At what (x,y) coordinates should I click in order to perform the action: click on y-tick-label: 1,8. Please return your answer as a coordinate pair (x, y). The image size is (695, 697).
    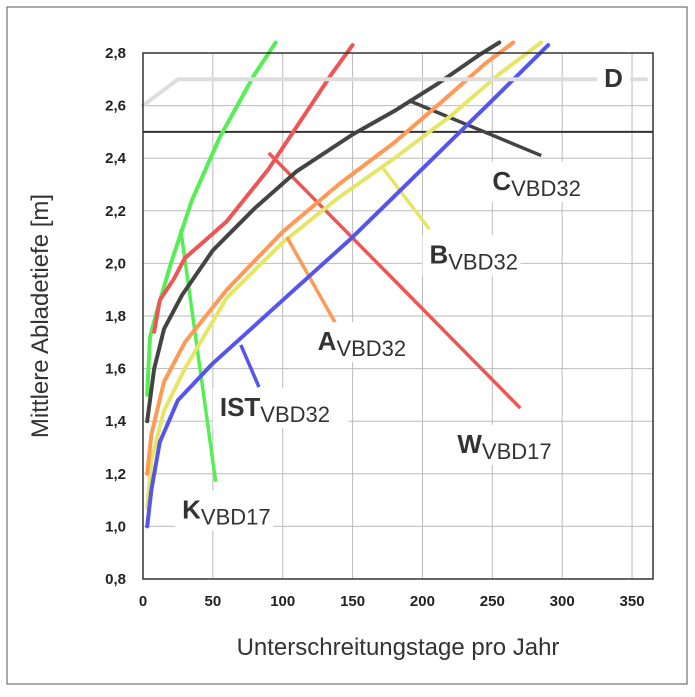
    Looking at the image, I should click on (115, 316).